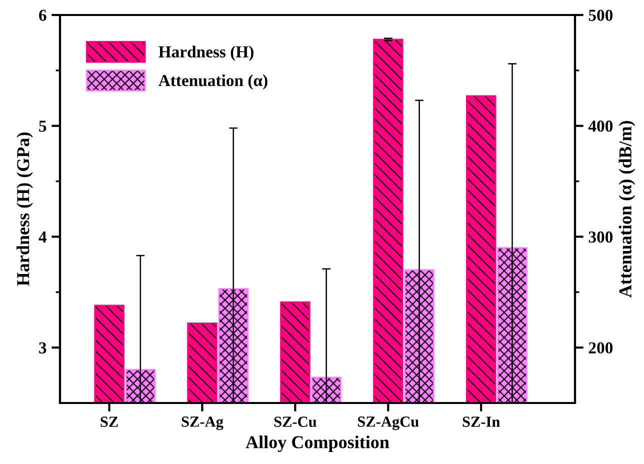 Image resolution: width=644 pixels, height=464 pixels. What do you see at coordinates (600, 348) in the screenshot?
I see `y2-tick-label: 200` at bounding box center [600, 348].